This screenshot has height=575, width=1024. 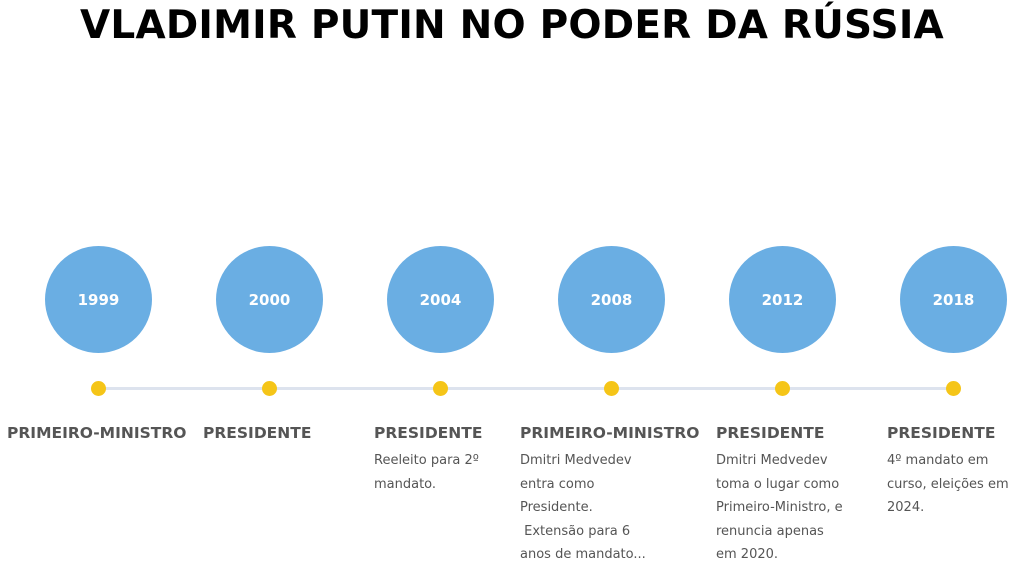 What do you see at coordinates (953, 388) in the screenshot?
I see `timeline-dot-2018` at bounding box center [953, 388].